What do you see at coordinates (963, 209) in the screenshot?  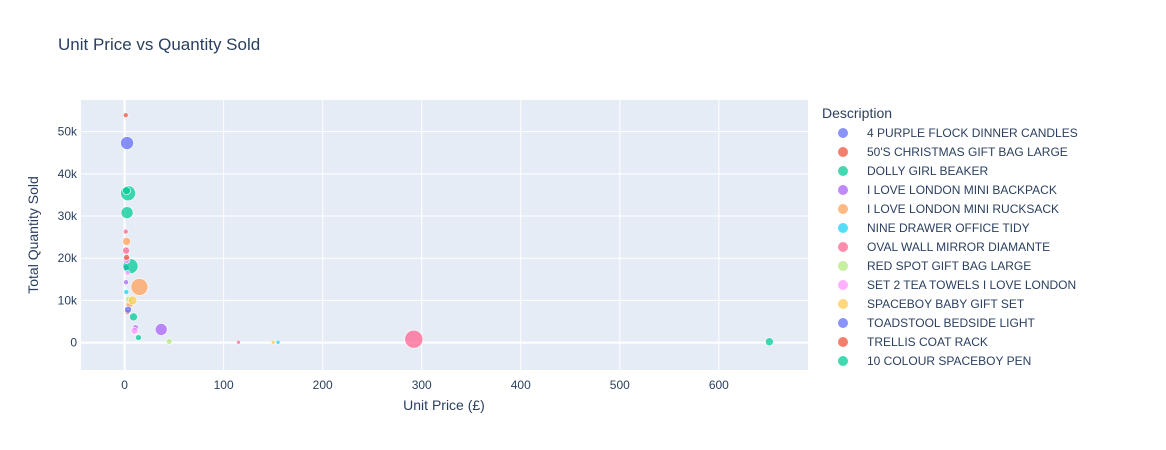 I see `legend-label: I LOVE LONDON MINI RUCKSACK` at bounding box center [963, 209].